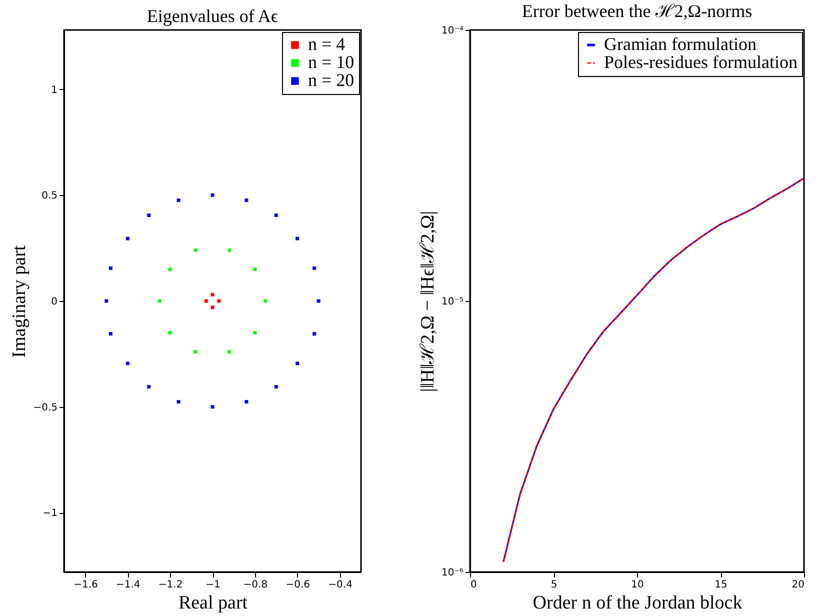  What do you see at coordinates (19, 301) in the screenshot?
I see `y-axis-title: Imaginary part` at bounding box center [19, 301].